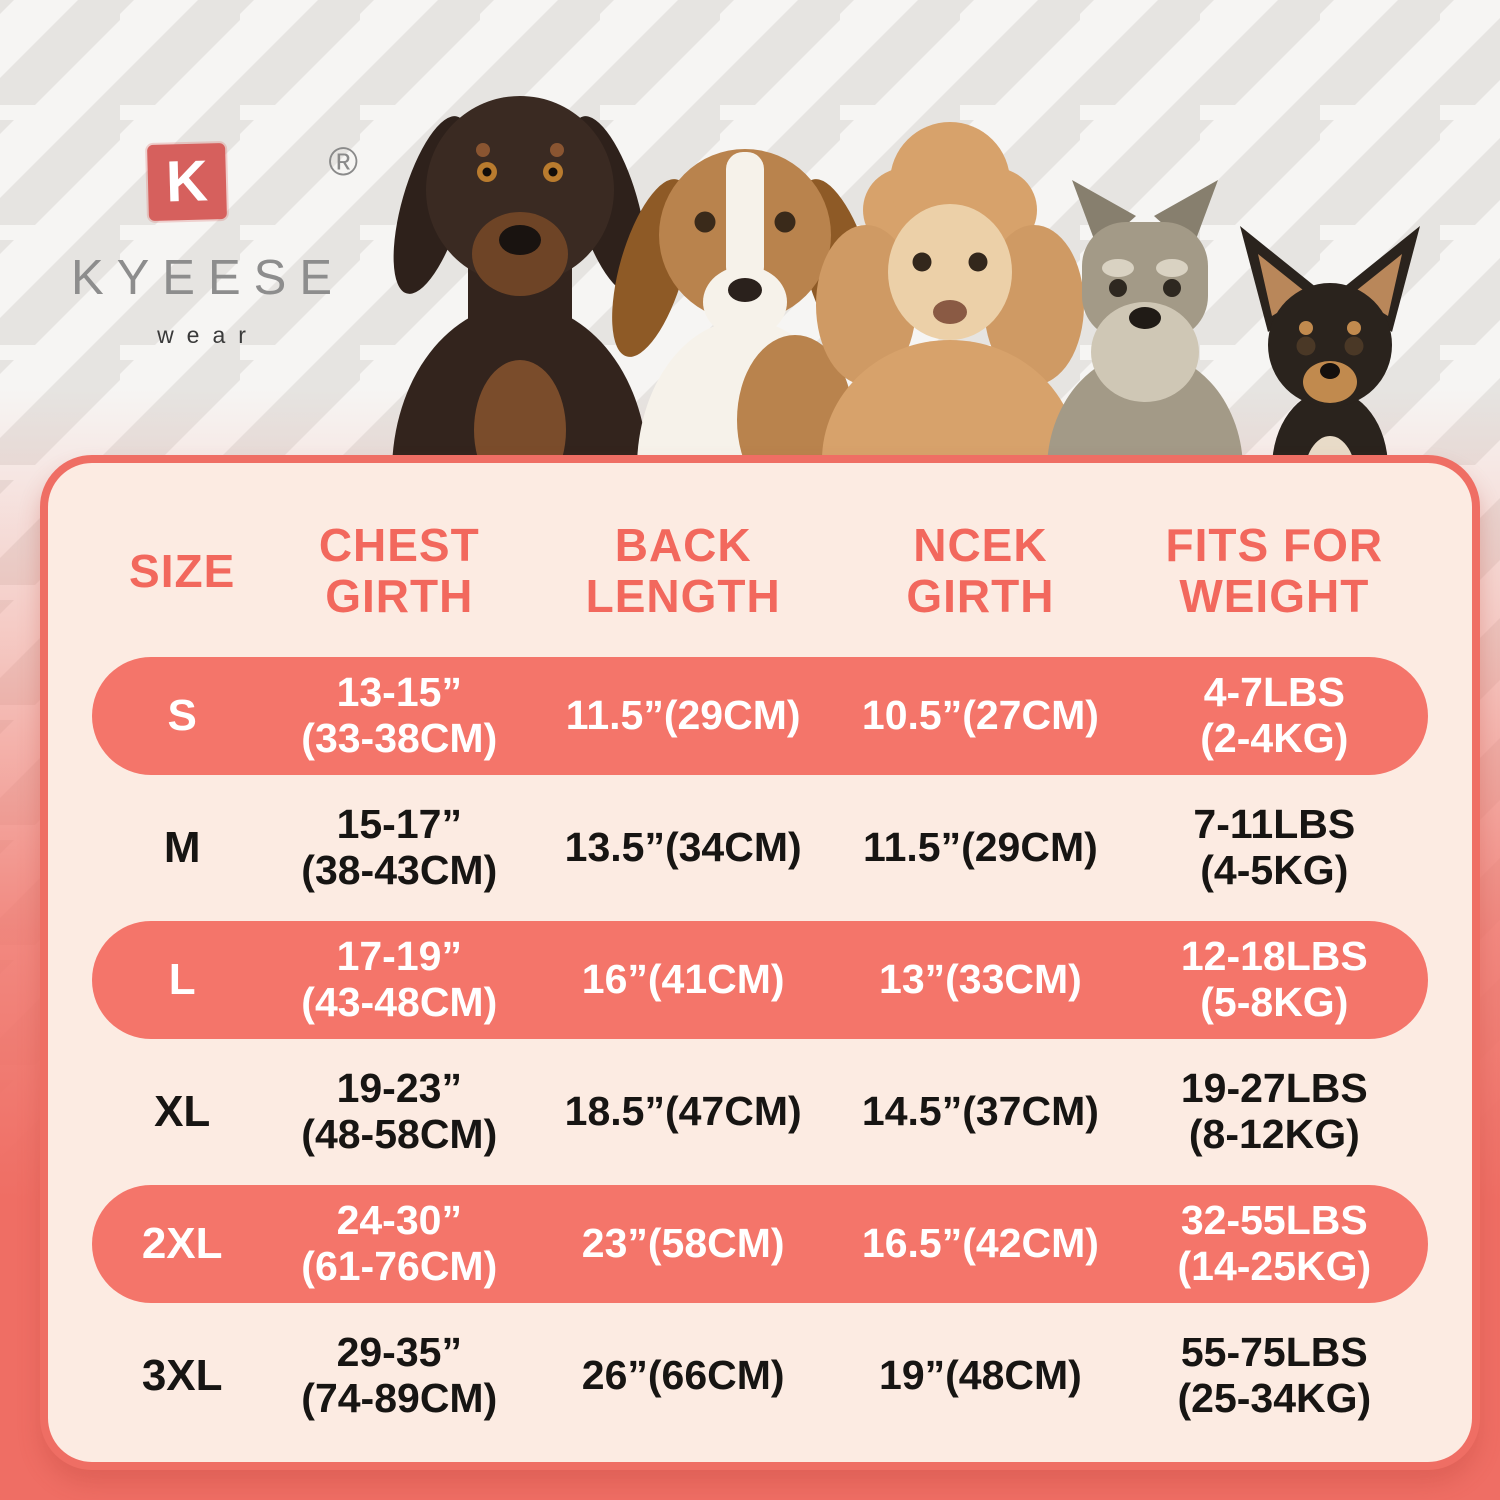  I want to click on chest-girth-cell: 29-35” (74-89CM), so click(399, 1375).